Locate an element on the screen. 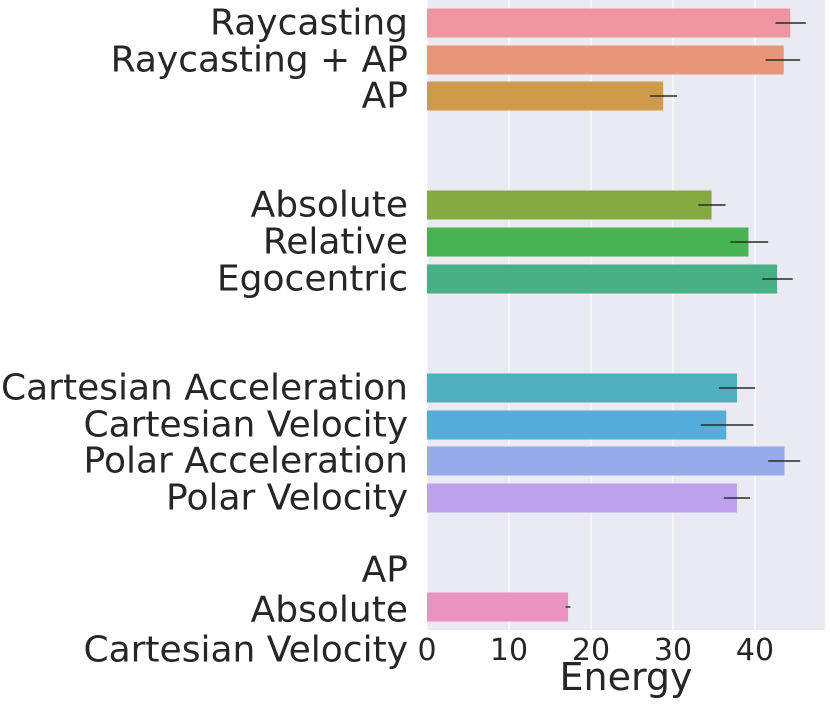  x-tick-labels: 0 10 20 30 40 is located at coordinates (595, 650).